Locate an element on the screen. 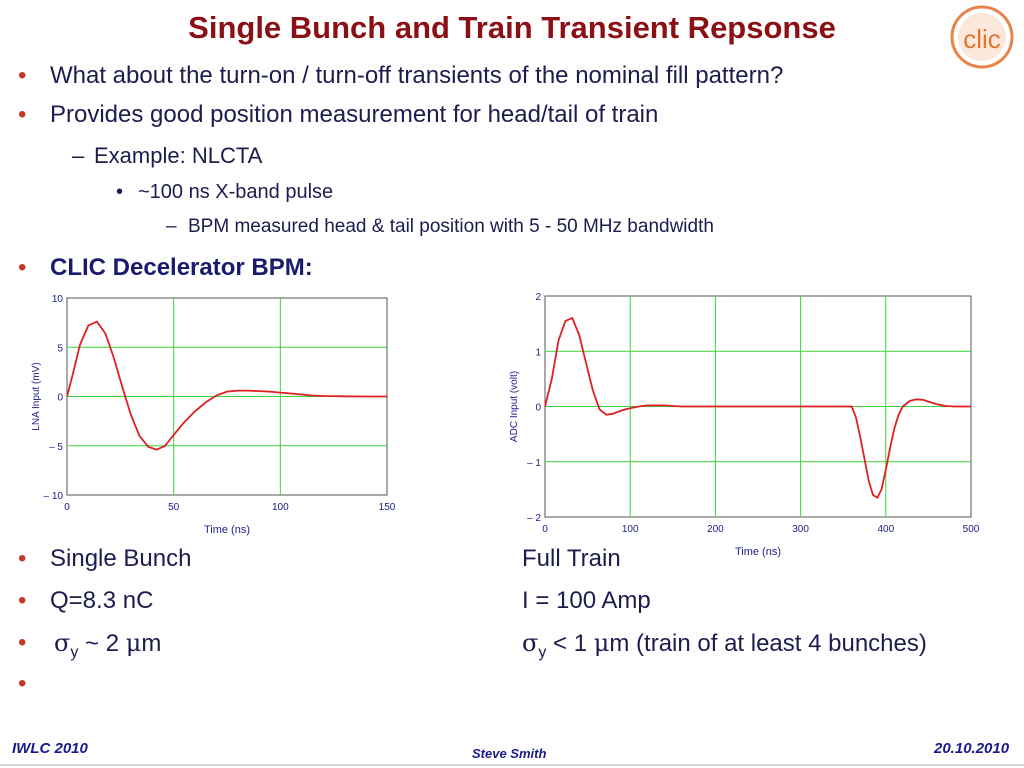  x-tick-label: 300 is located at coordinates (800, 529).